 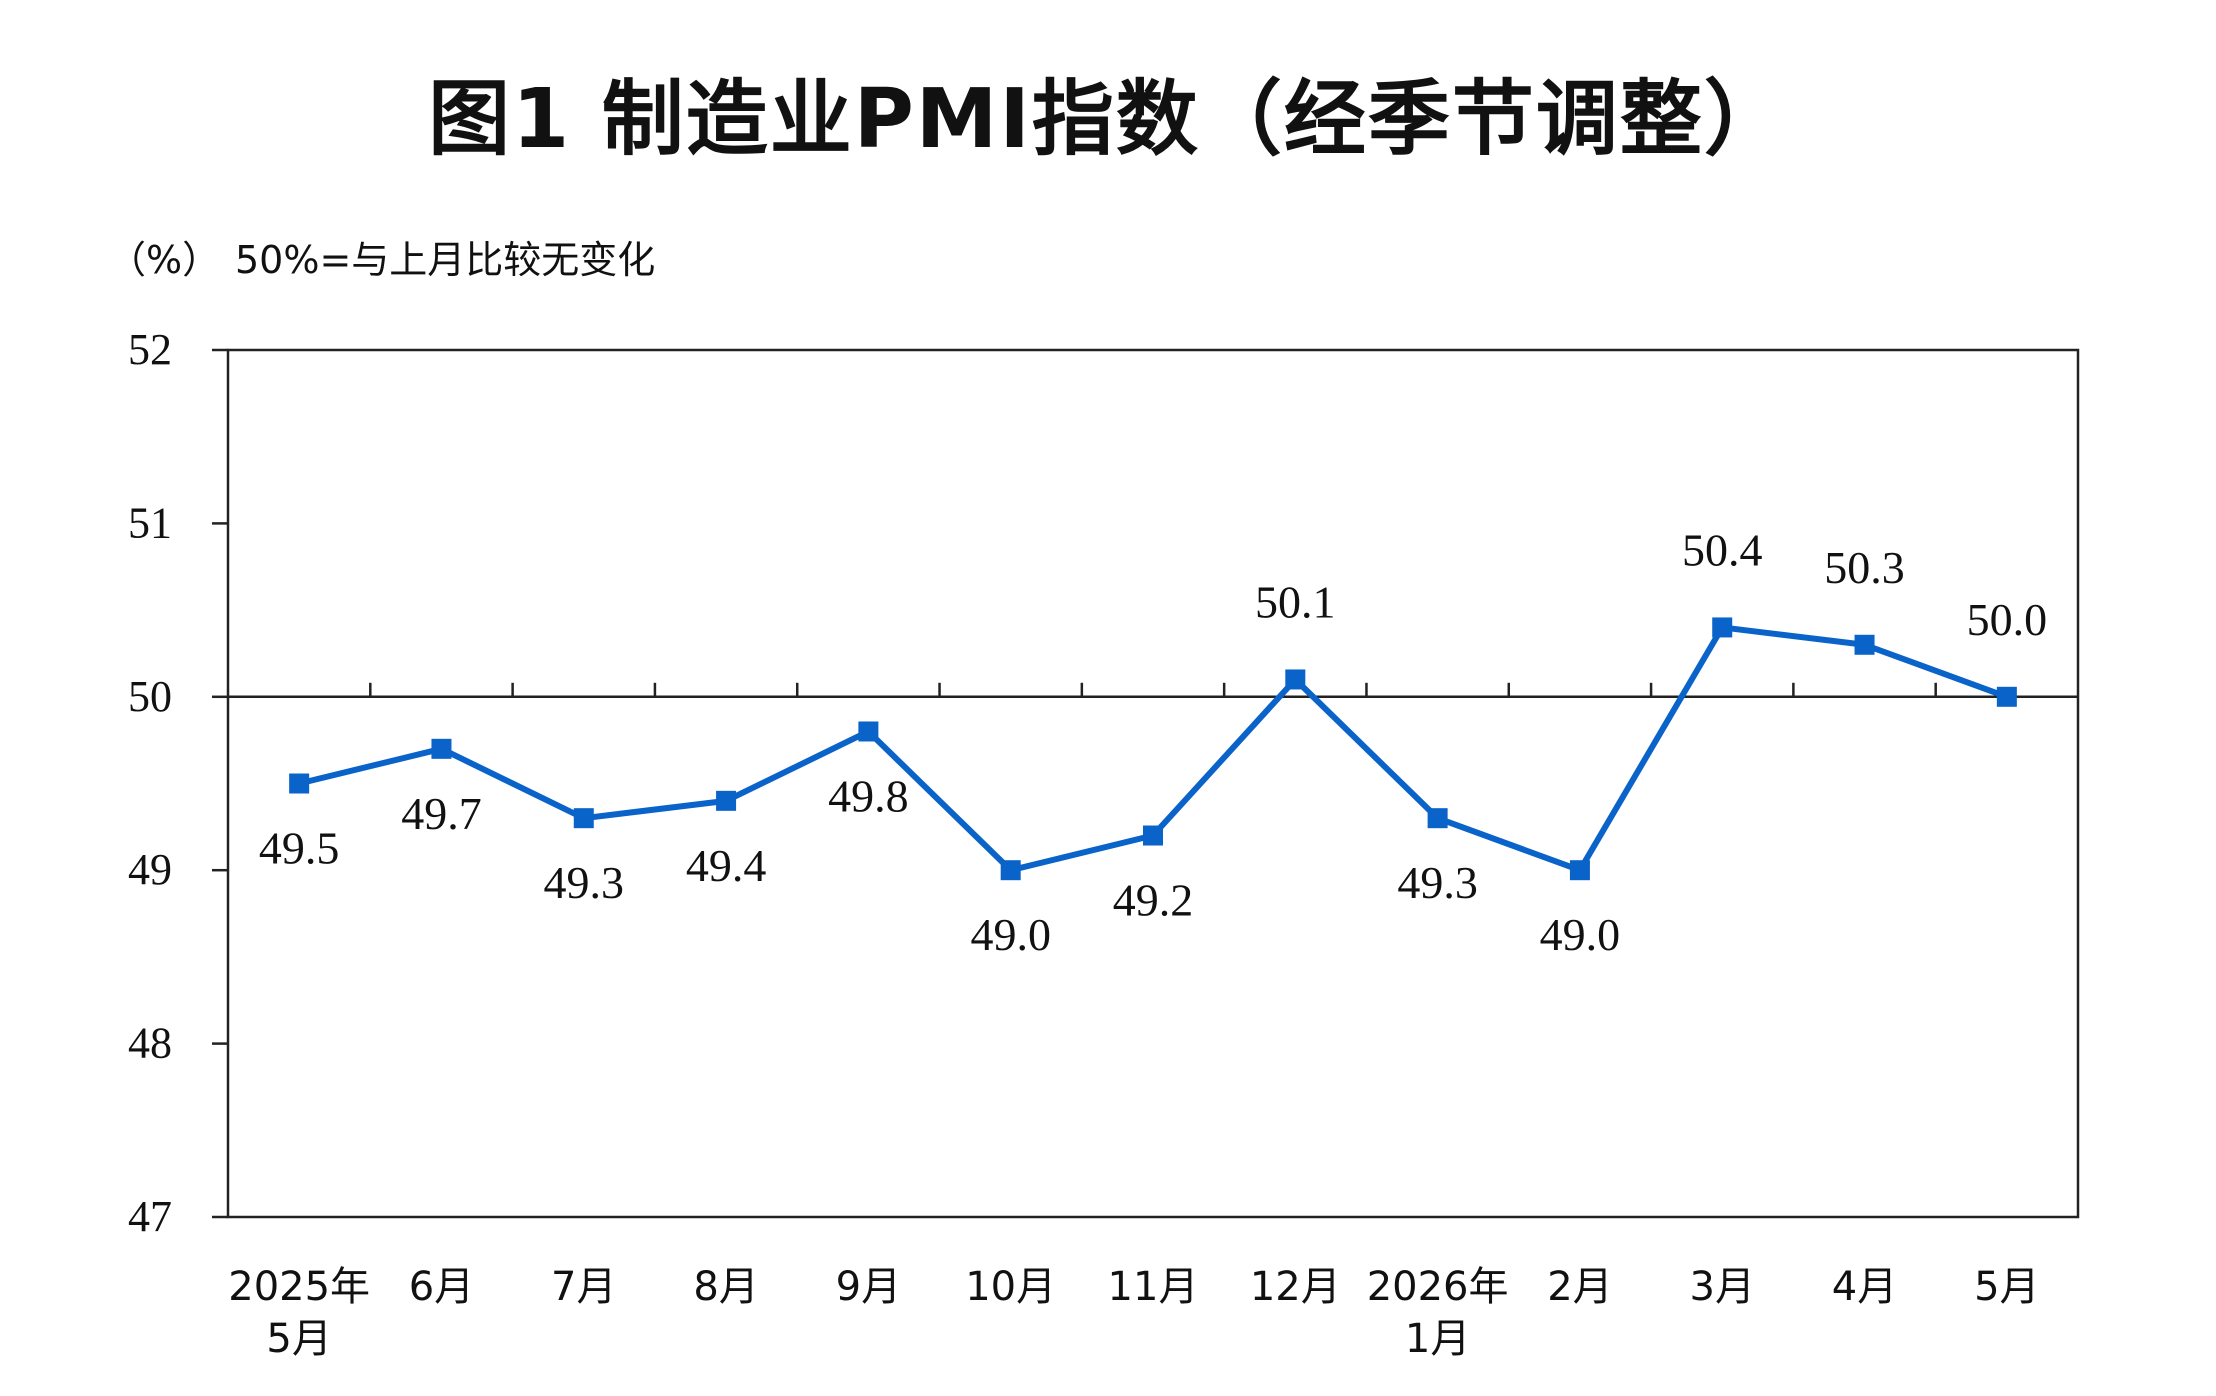 I want to click on y-unit-label: （%）, so click(x=164, y=260).